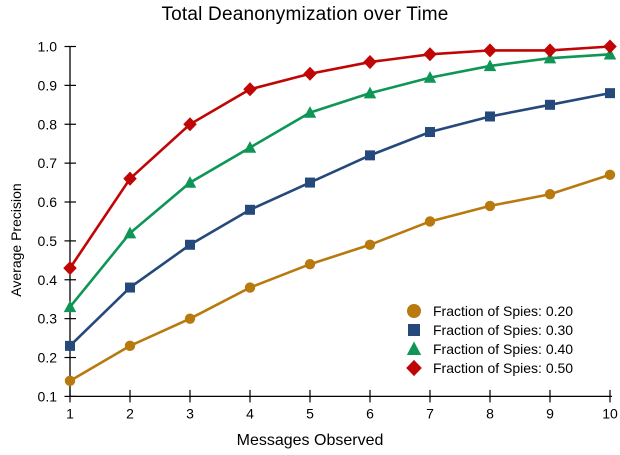 This screenshot has height=455, width=620. Describe the element at coordinates (70, 413) in the screenshot. I see `x-tick-label: 1` at that location.